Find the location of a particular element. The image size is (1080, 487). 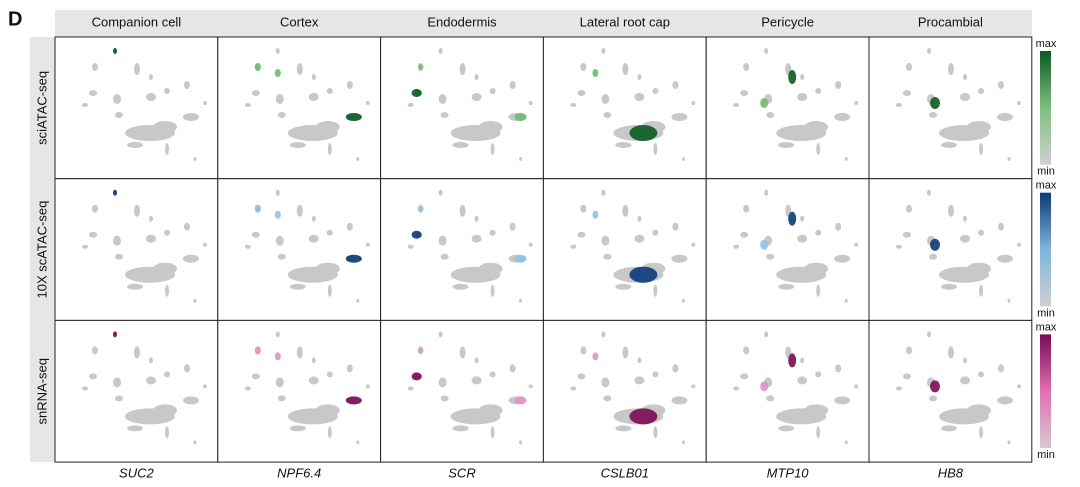

panel-label: D is located at coordinates (15, 19).